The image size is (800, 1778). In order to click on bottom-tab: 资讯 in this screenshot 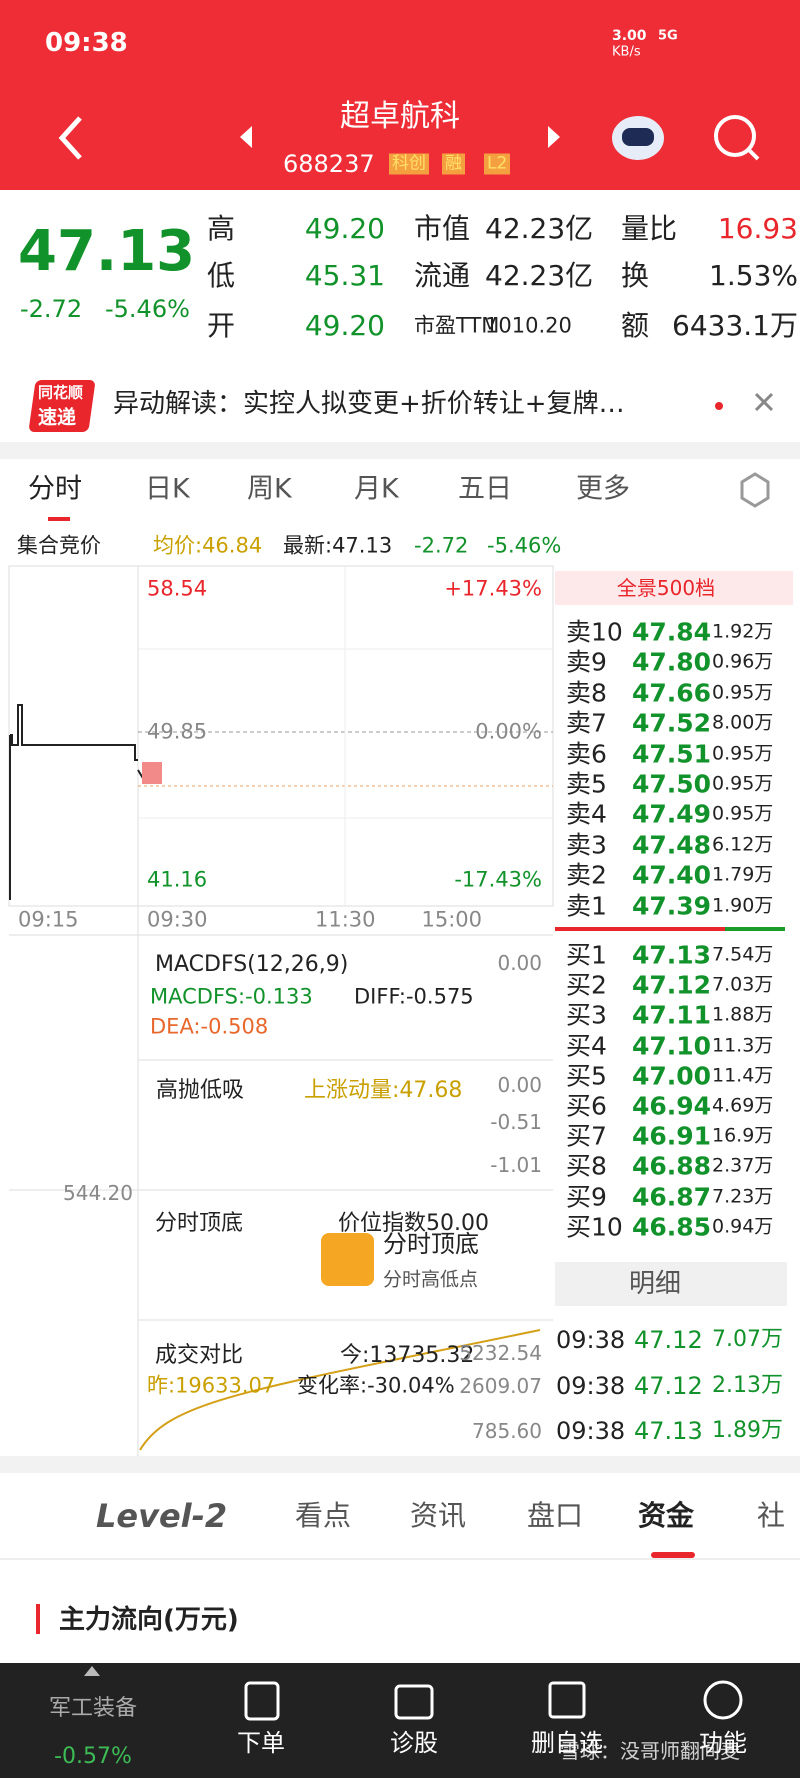, I will do `click(438, 1515)`.